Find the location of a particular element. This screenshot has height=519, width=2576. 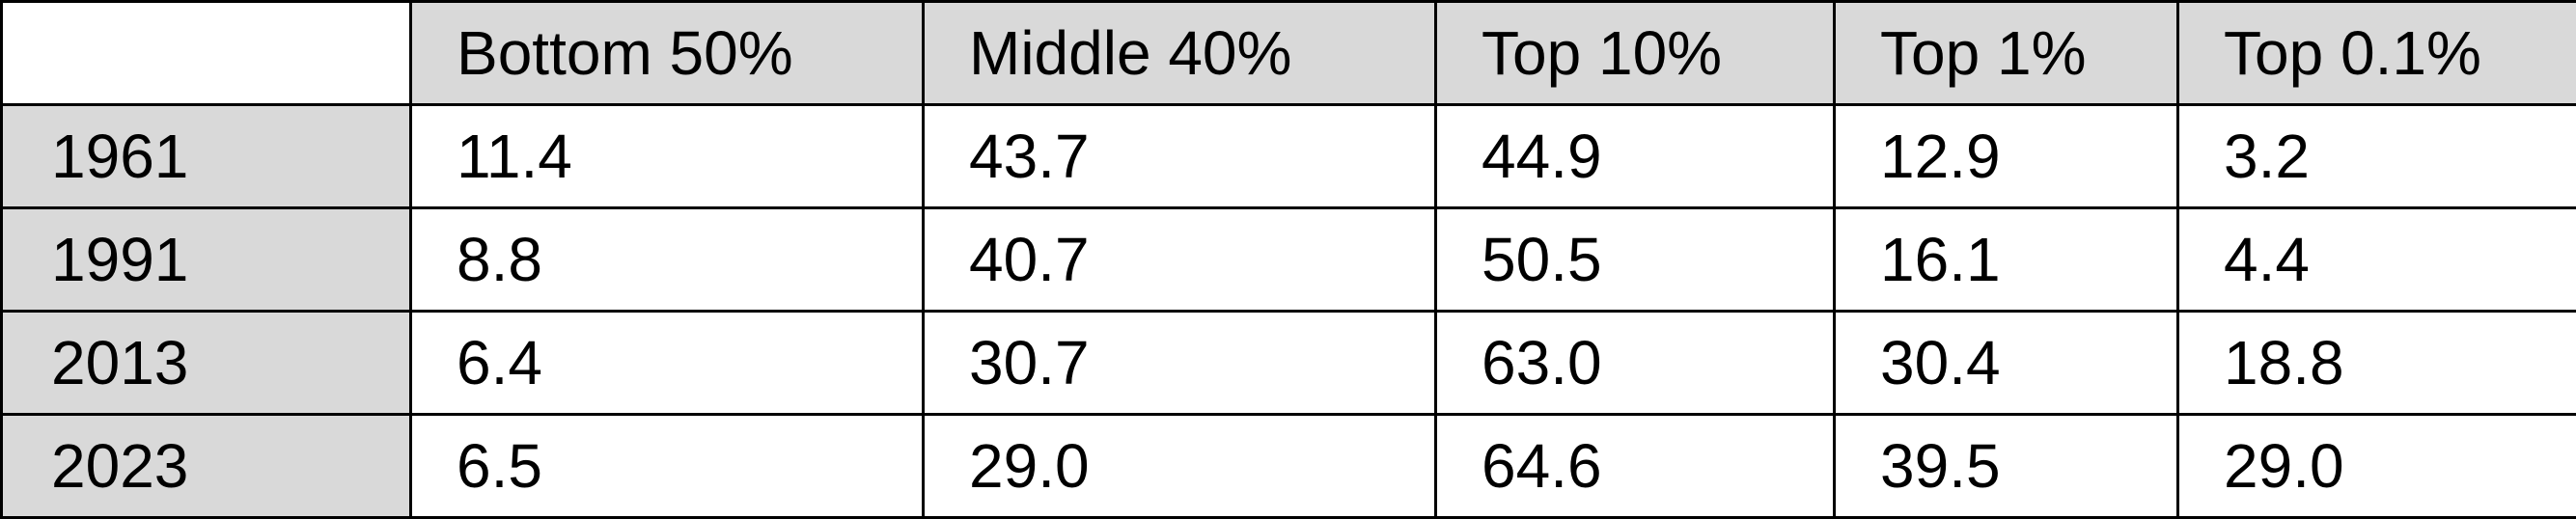

row-header: 2013 is located at coordinates (206, 363).